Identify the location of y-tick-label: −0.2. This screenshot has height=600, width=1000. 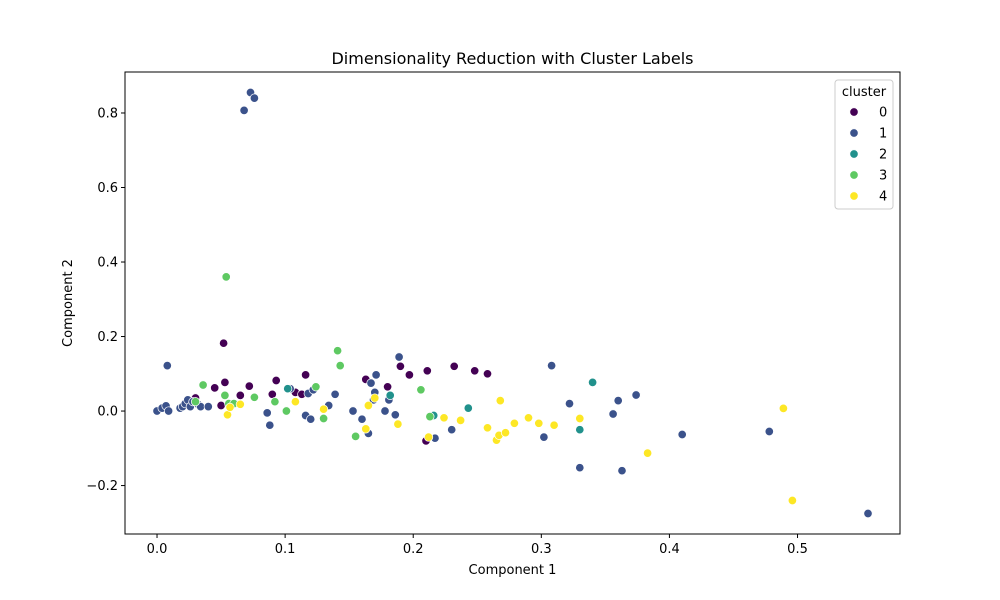
(102, 486).